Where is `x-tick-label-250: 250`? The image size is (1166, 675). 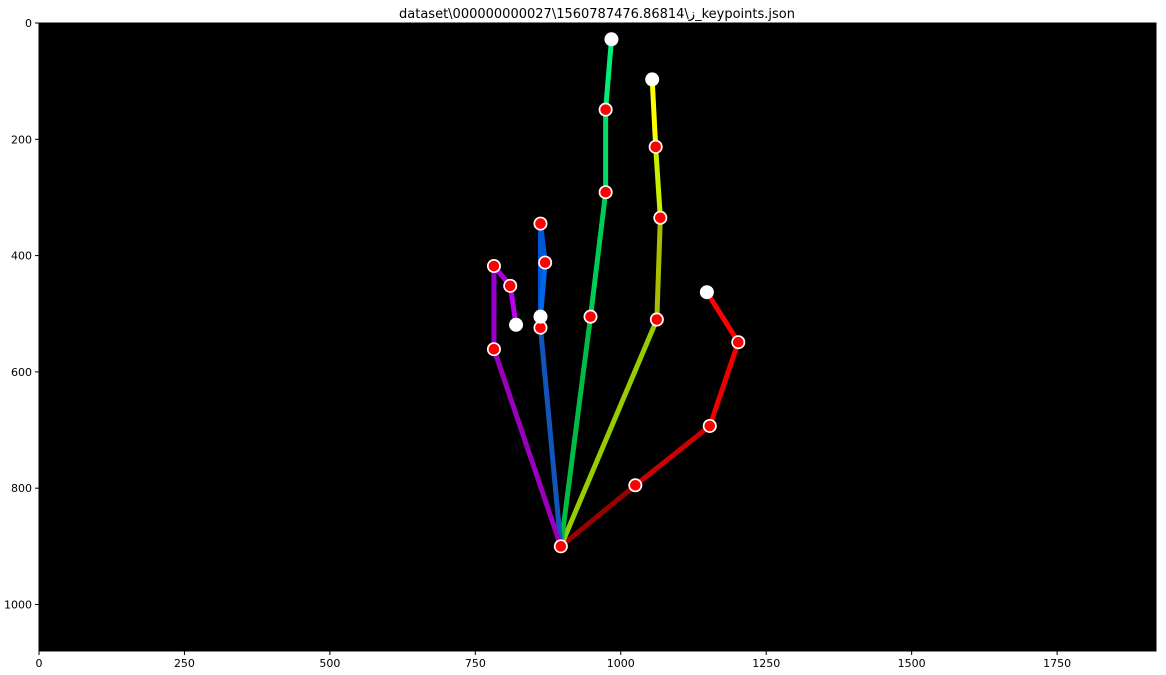 x-tick-label-250: 250 is located at coordinates (184, 663).